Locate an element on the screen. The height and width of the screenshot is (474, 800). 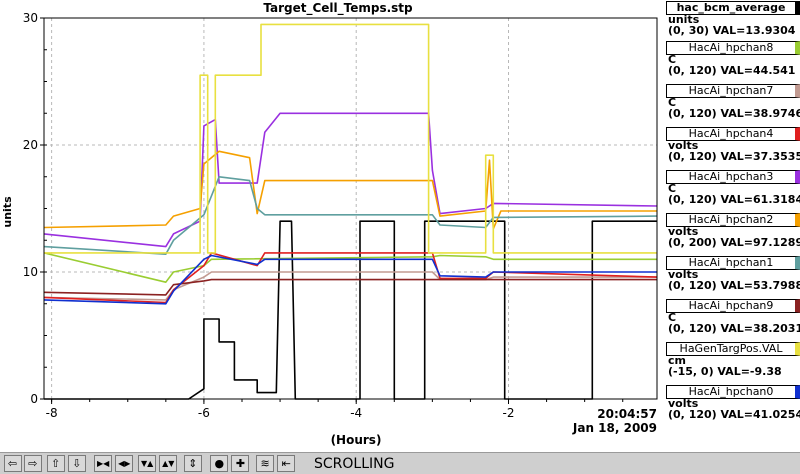
legend-range-value: (0, 120) VAL=61.3184 is located at coordinates (734, 199).